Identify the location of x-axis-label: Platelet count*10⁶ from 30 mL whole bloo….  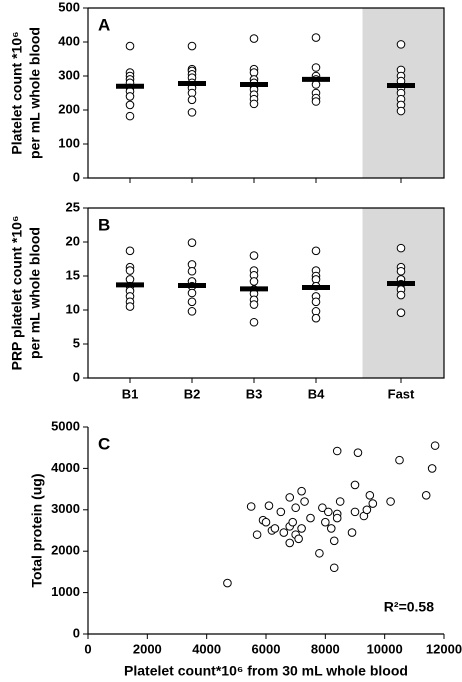
(266, 671).